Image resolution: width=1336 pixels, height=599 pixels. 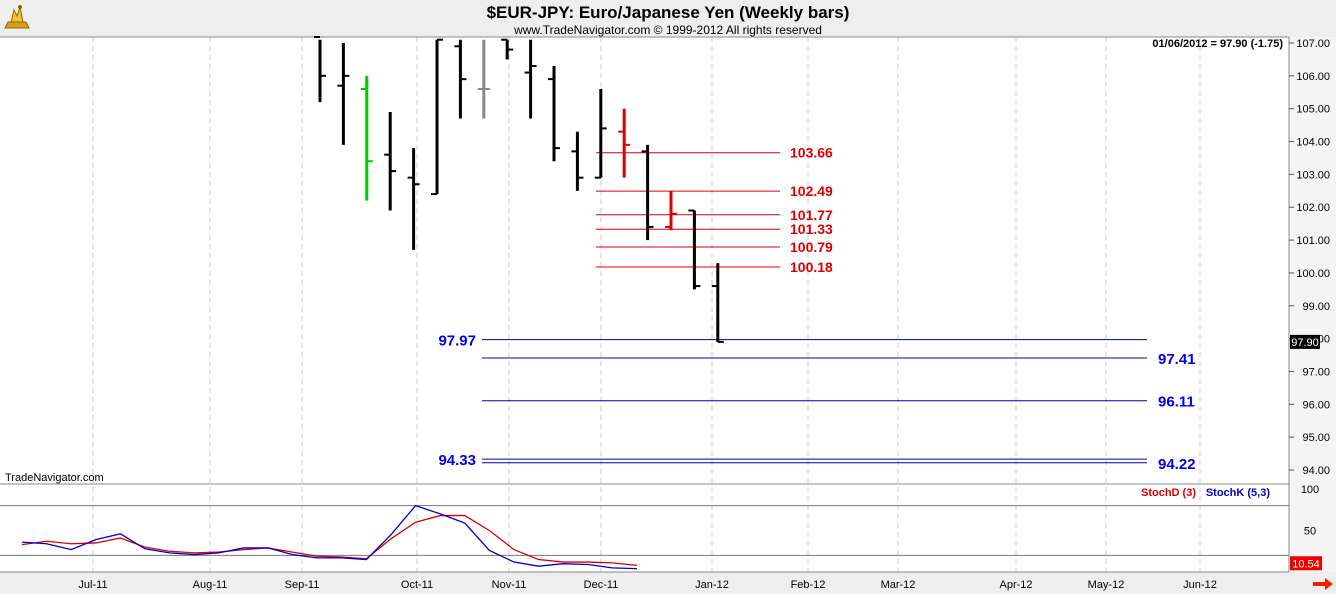 I want to click on month-tick-label: May-12, so click(x=1106, y=585).